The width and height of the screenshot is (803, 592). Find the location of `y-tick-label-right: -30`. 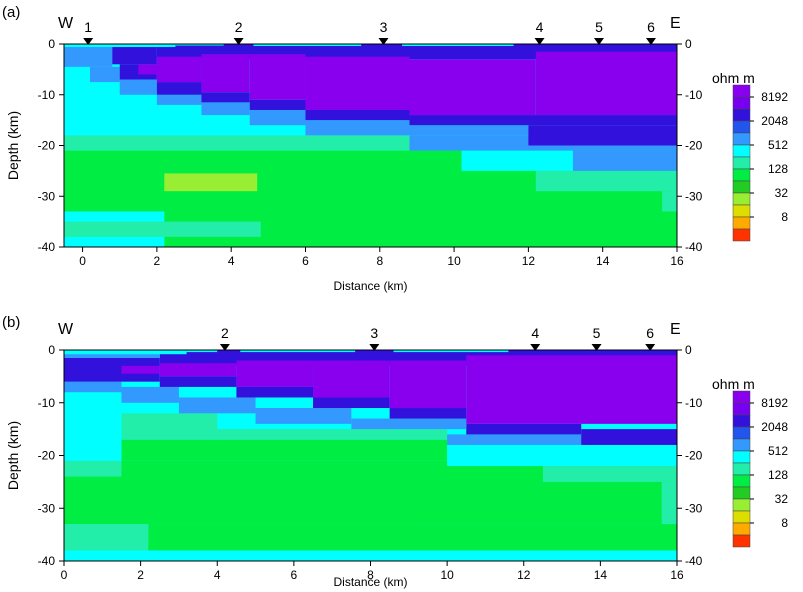

y-tick-label-right: -30 is located at coordinates (694, 508).